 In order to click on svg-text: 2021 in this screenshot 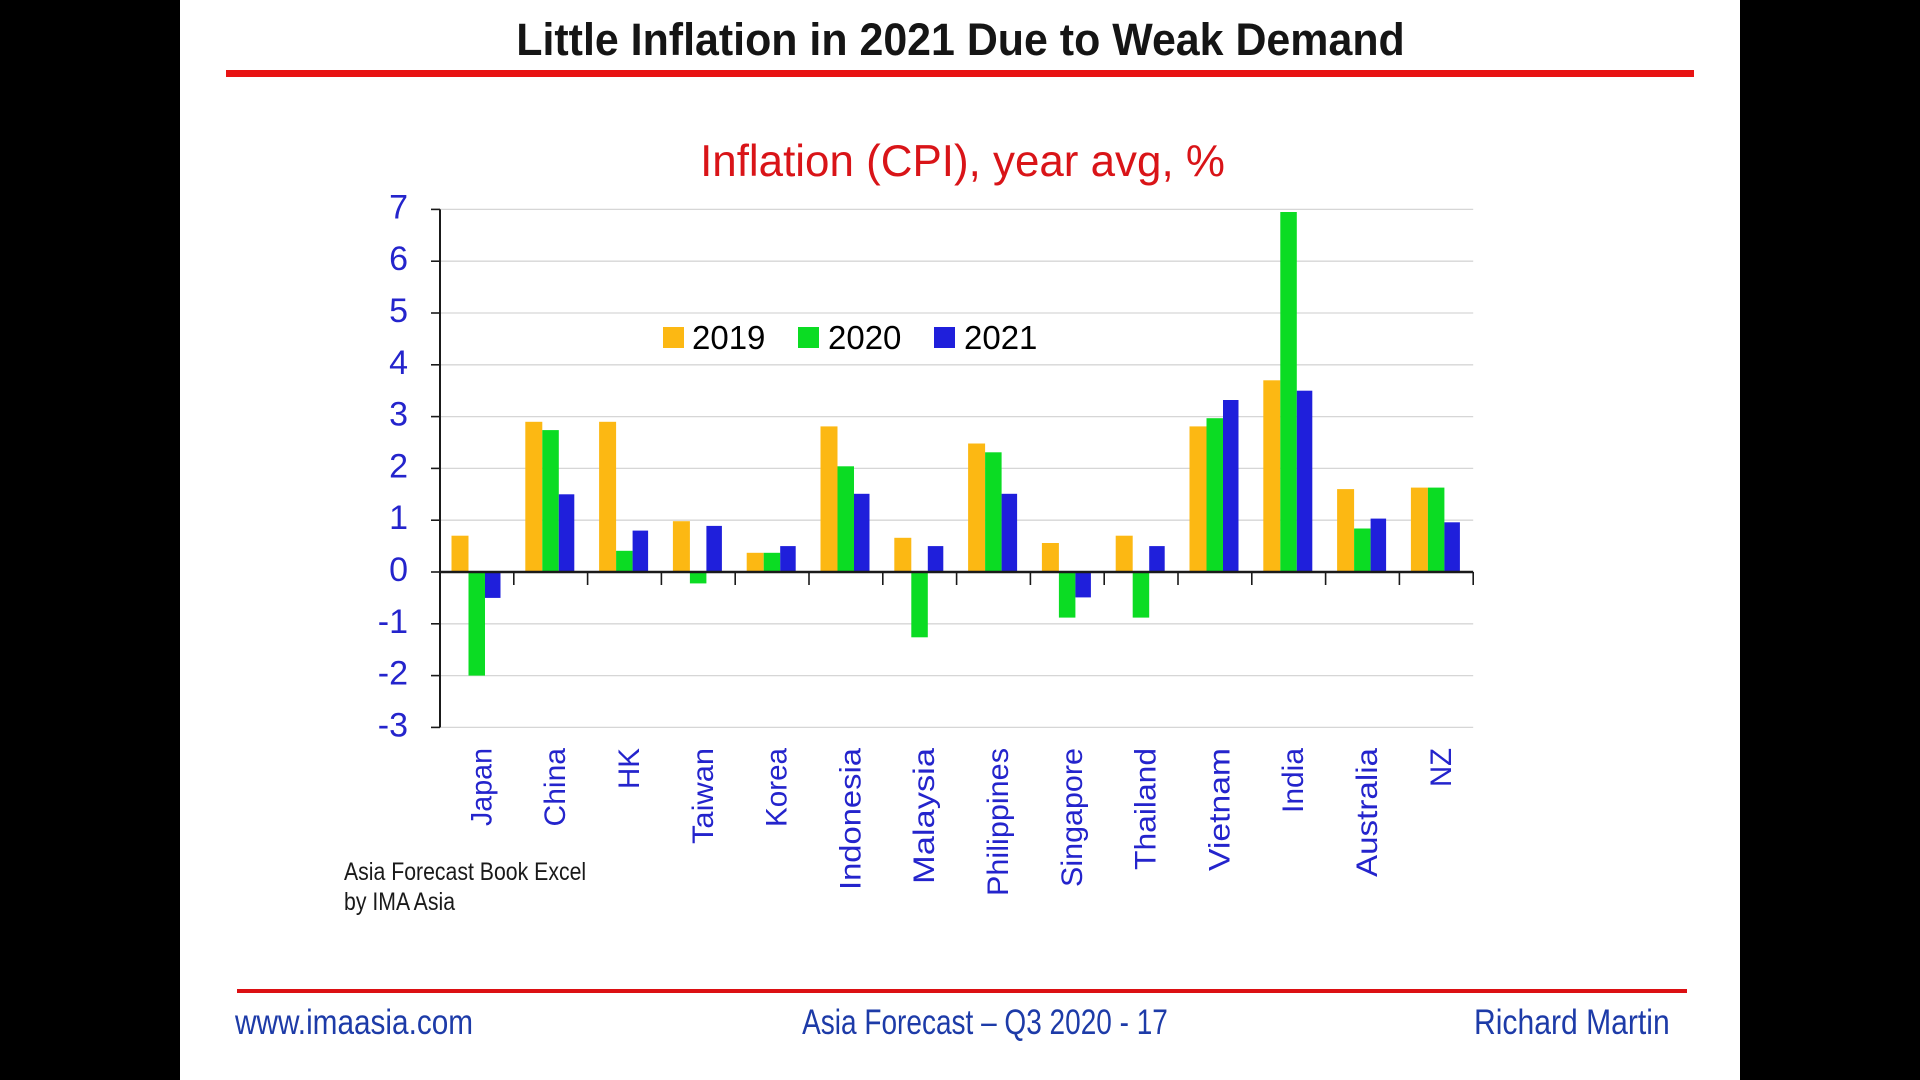, I will do `click(1000, 337)`.